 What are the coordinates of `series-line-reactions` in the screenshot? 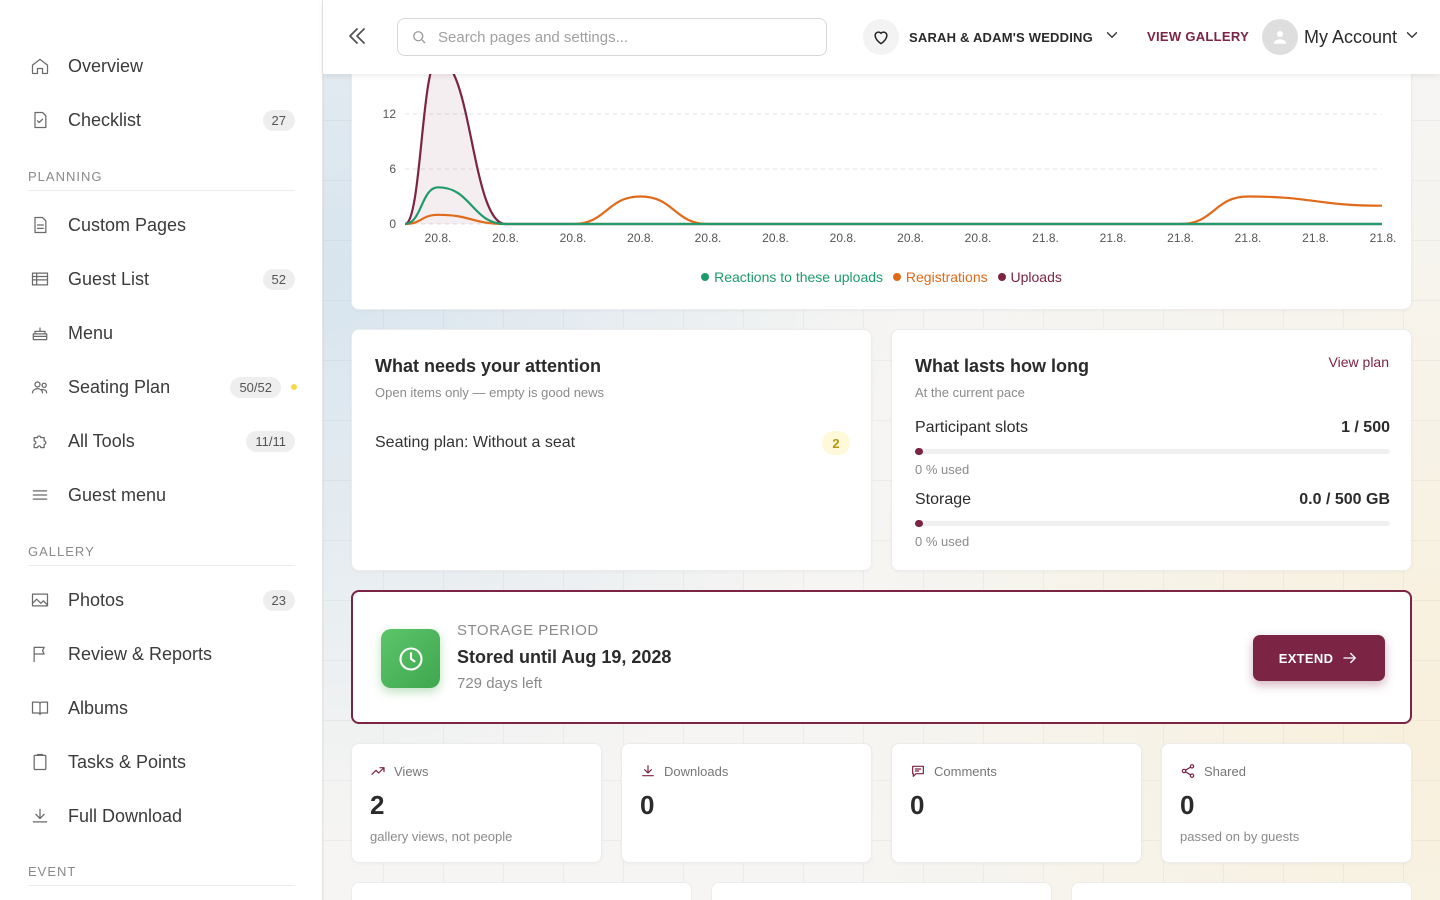 It's located at (893, 206).